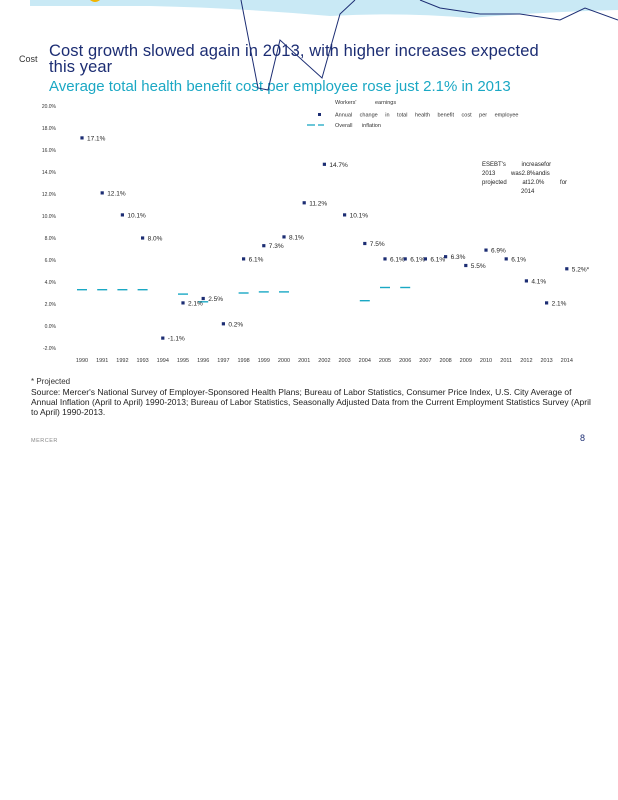  Describe the element at coordinates (203, 361) in the screenshot. I see `x-tick-label: 1996` at that location.